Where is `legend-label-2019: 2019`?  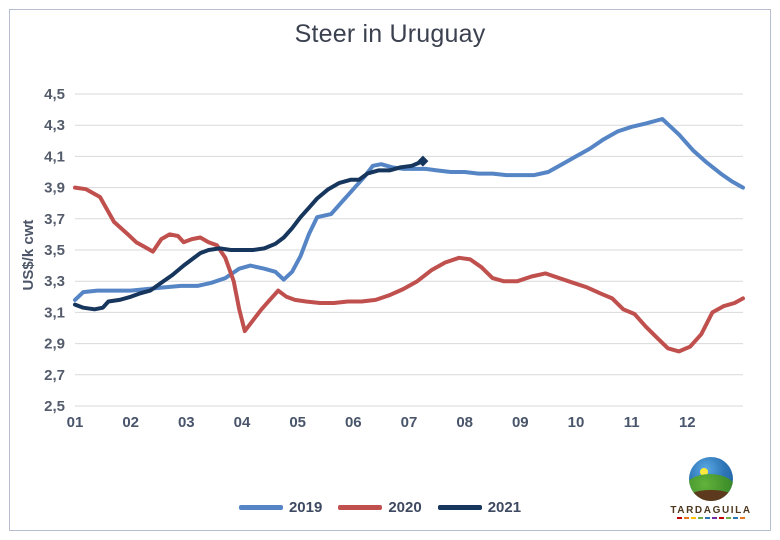
legend-label-2019: 2019 is located at coordinates (305, 507).